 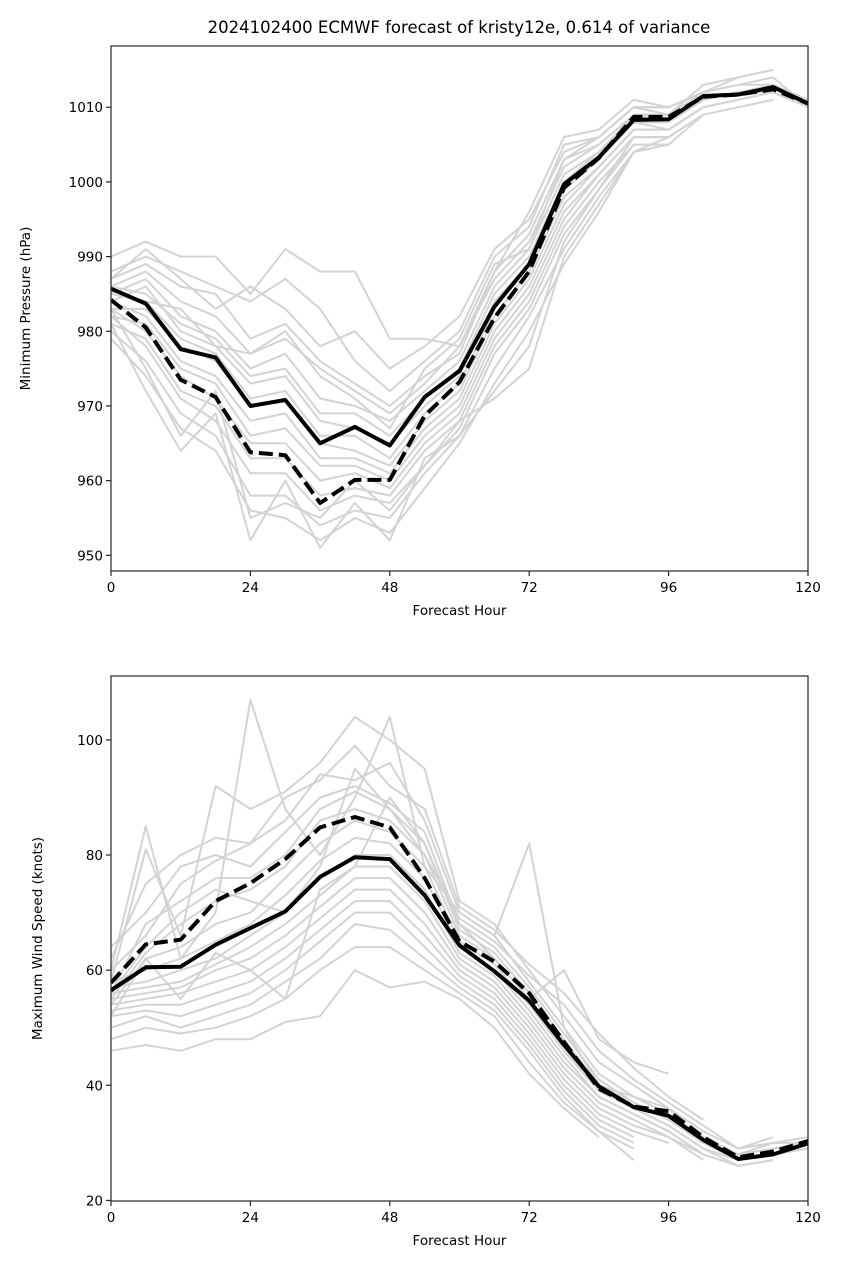 What do you see at coordinates (94, 856) in the screenshot?
I see `wind-y-tick-label: 80` at bounding box center [94, 856].